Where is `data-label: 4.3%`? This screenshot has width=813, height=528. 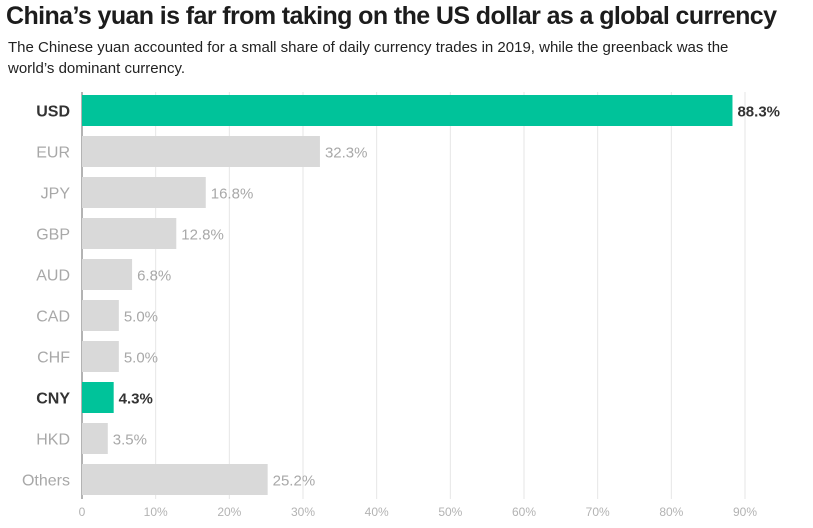 data-label: 4.3% is located at coordinates (136, 399).